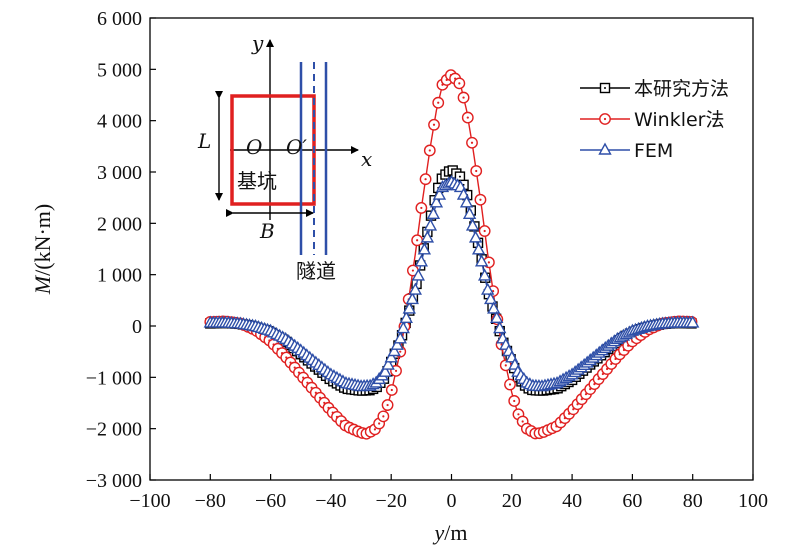  What do you see at coordinates (512, 501) in the screenshot?
I see `x-tick-label: 20` at bounding box center [512, 501].